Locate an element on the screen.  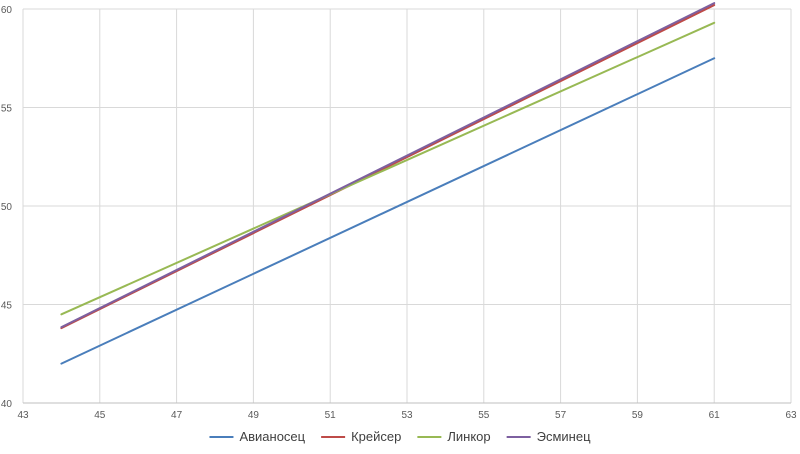
x-tick-label: 63 is located at coordinates (791, 415).